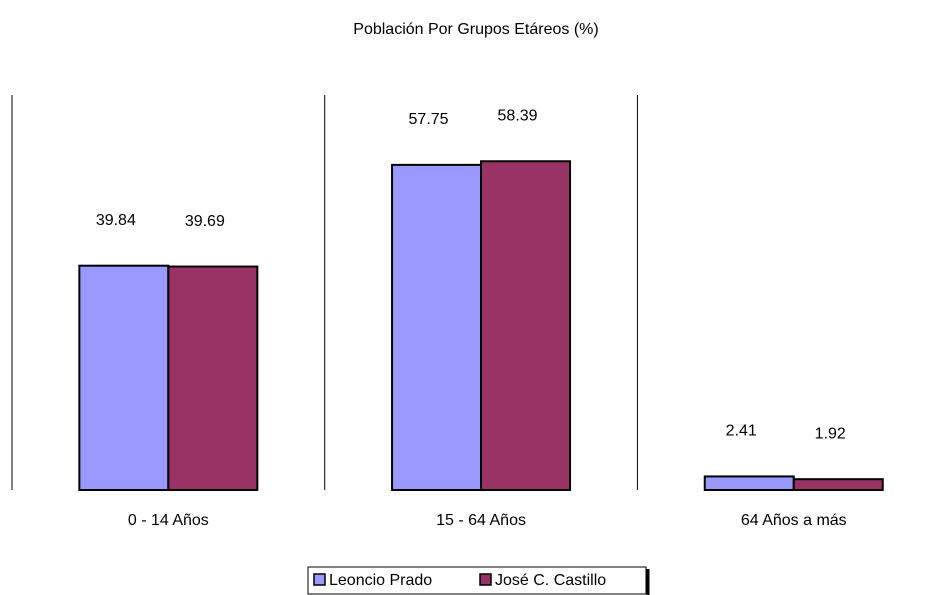  What do you see at coordinates (481, 520) in the screenshot?
I see `x-tick-label: 15 - 64 Años` at bounding box center [481, 520].